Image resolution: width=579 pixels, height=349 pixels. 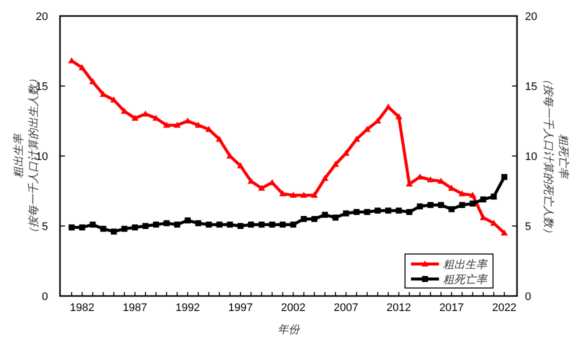 What do you see at coordinates (531, 157) in the screenshot?
I see `y2-tick-label: 10` at bounding box center [531, 157].